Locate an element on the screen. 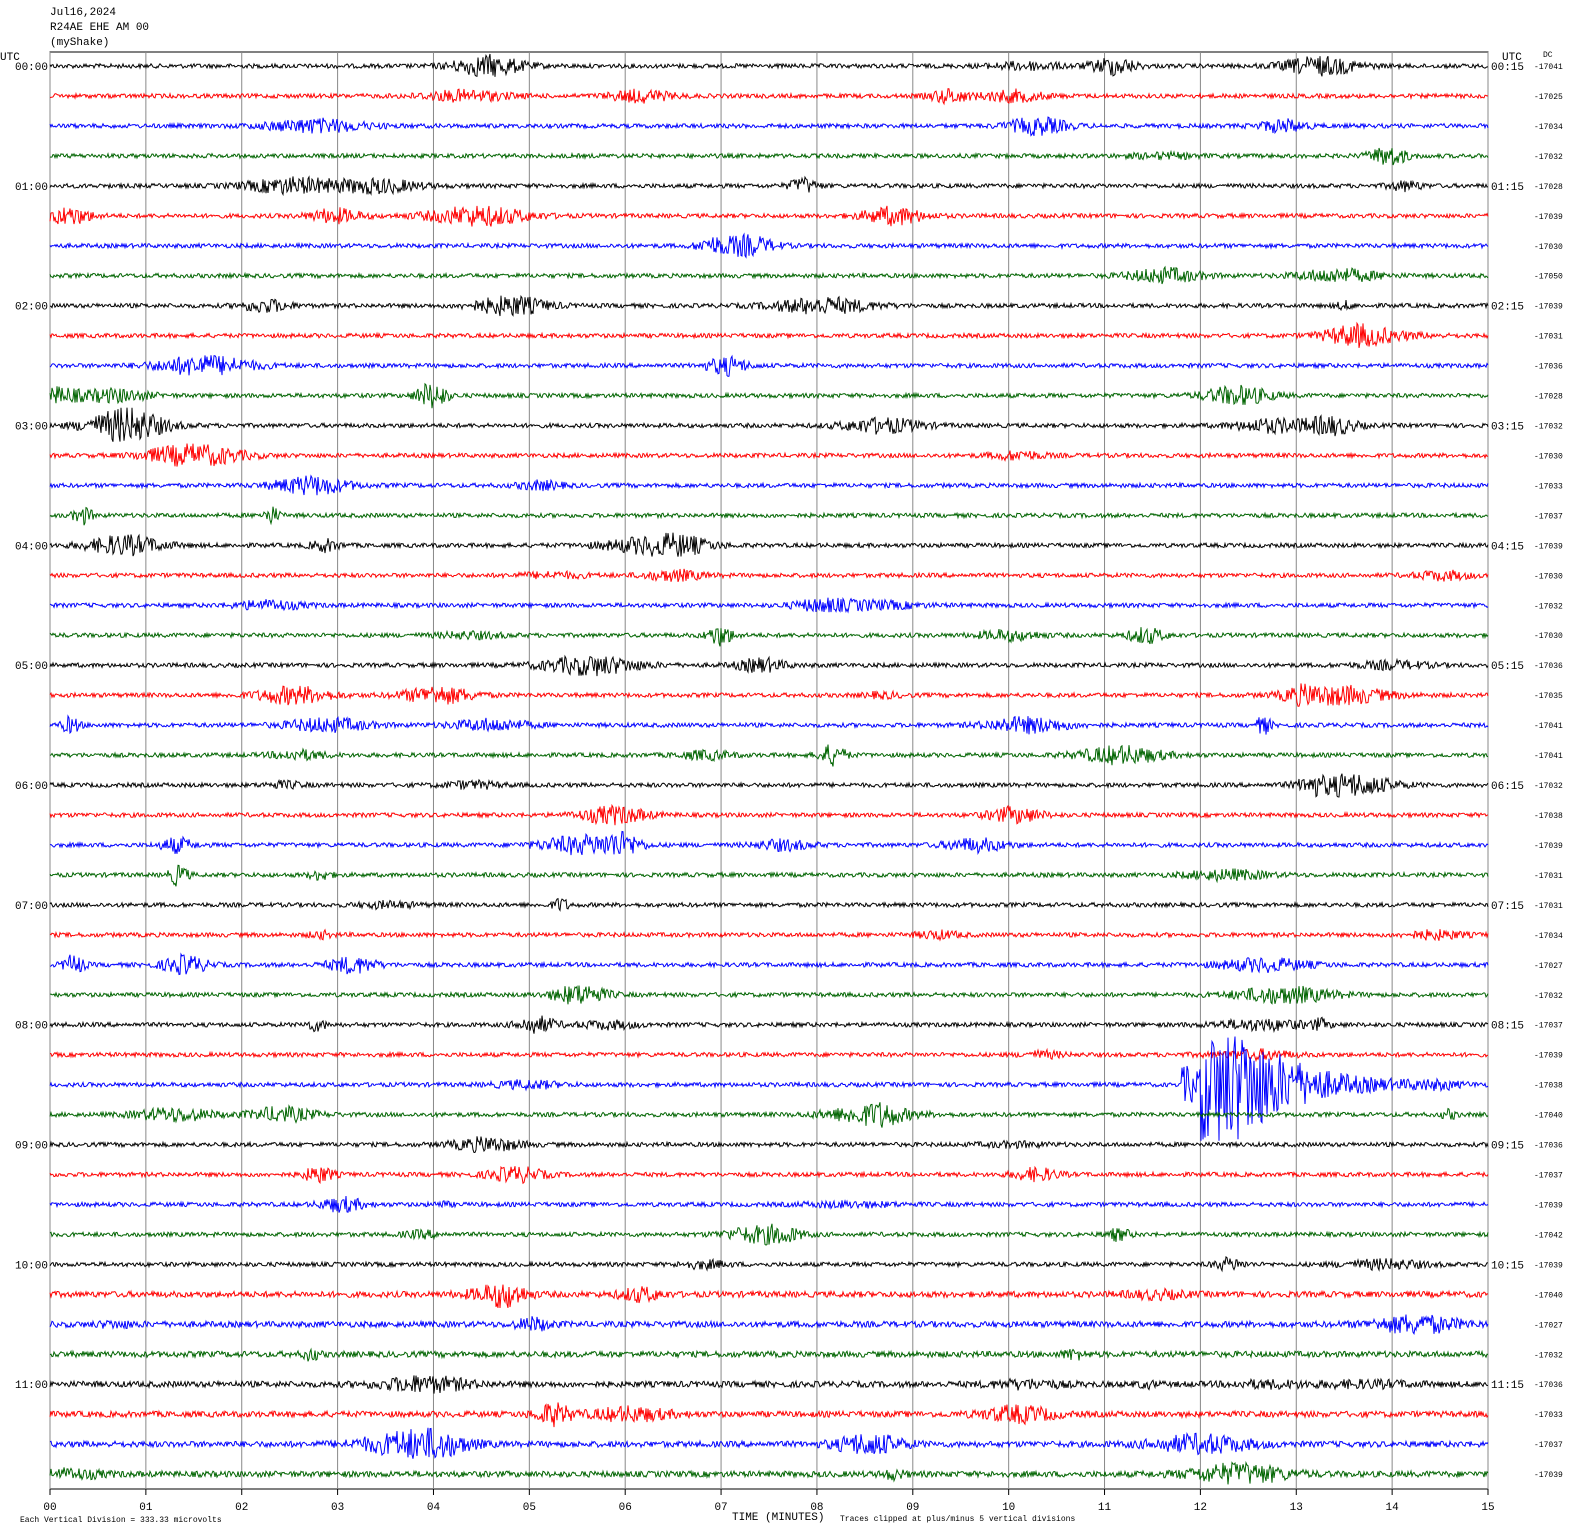 This screenshot has height=1534, width=1570. x-tick-label: 07 is located at coordinates (720, 1508).